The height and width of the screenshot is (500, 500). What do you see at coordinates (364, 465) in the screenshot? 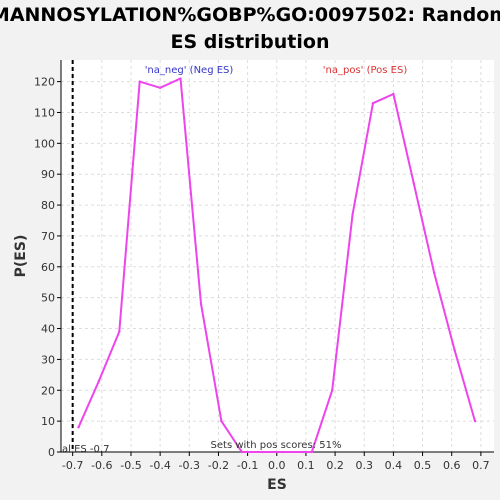
I see `x-tick-label: 0.3` at bounding box center [364, 465].